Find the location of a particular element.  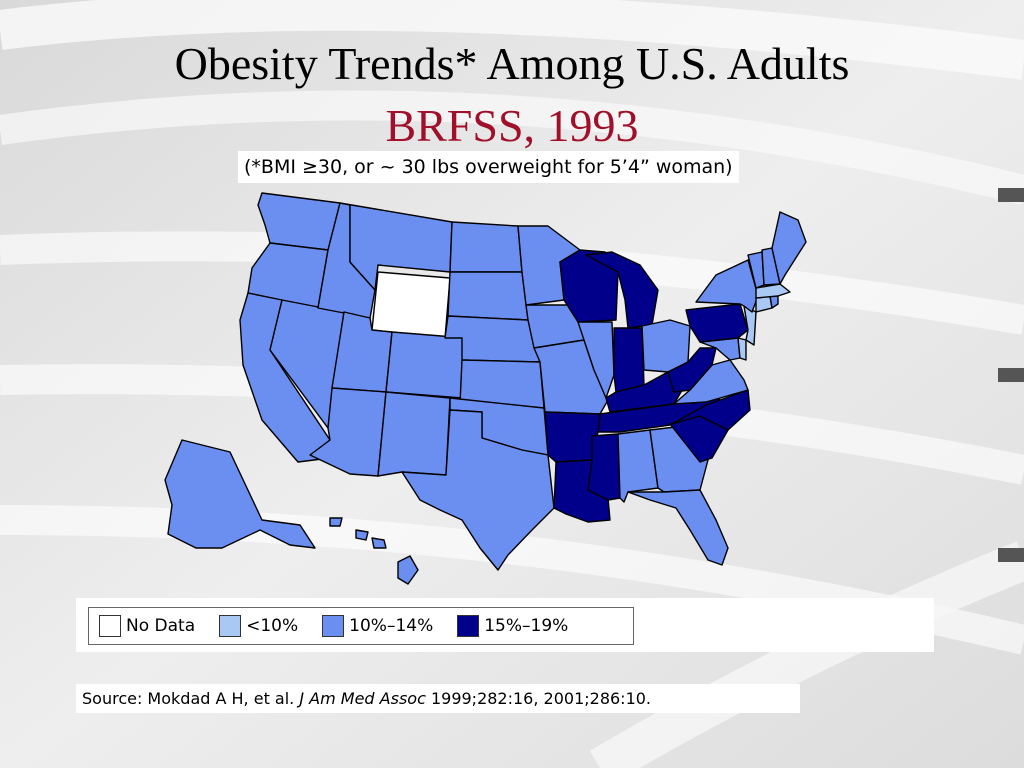

legend-label: No Data is located at coordinates (161, 626).